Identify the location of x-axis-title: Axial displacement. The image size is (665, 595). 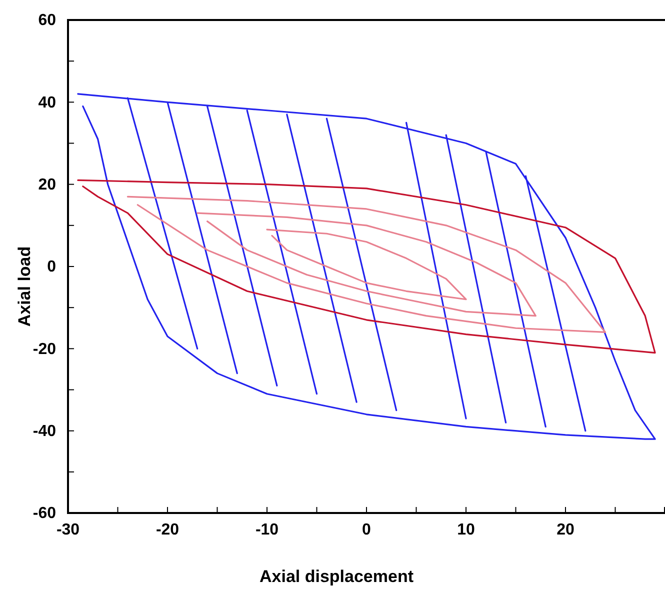
(336, 576).